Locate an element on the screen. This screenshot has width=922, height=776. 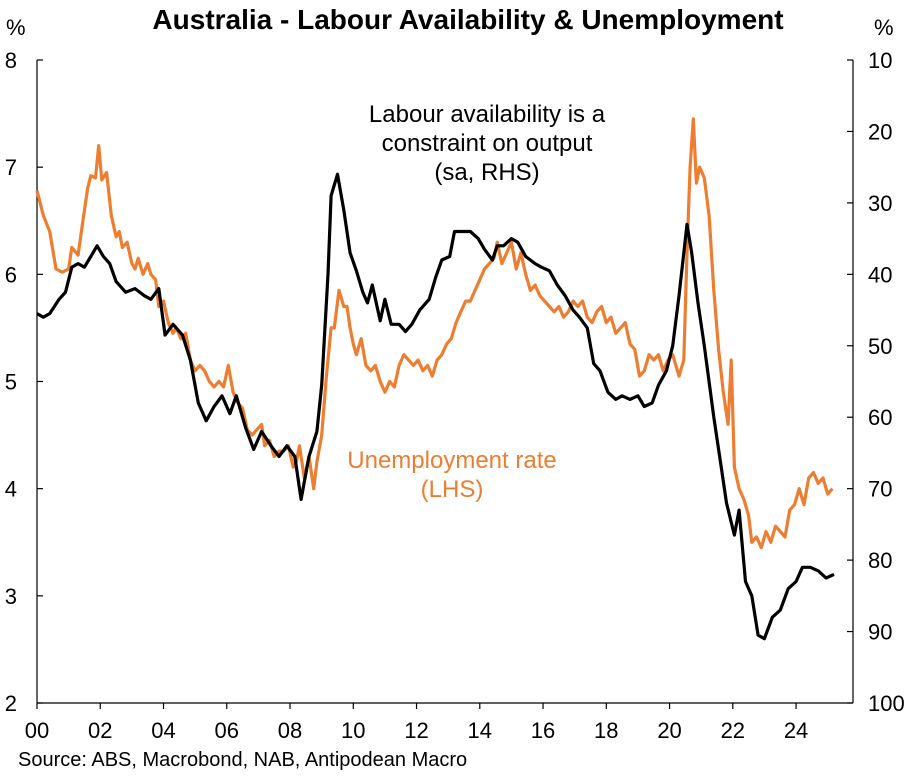
annotation-unemployment-rate: Unemployment rate (LHS) is located at coordinates (451, 475).